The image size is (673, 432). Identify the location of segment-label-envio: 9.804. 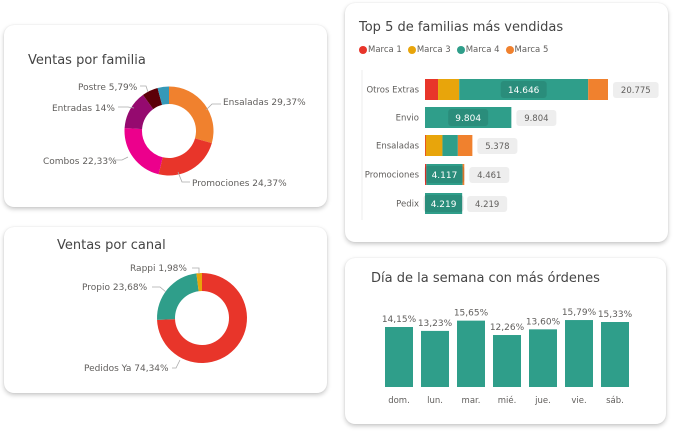
(468, 119).